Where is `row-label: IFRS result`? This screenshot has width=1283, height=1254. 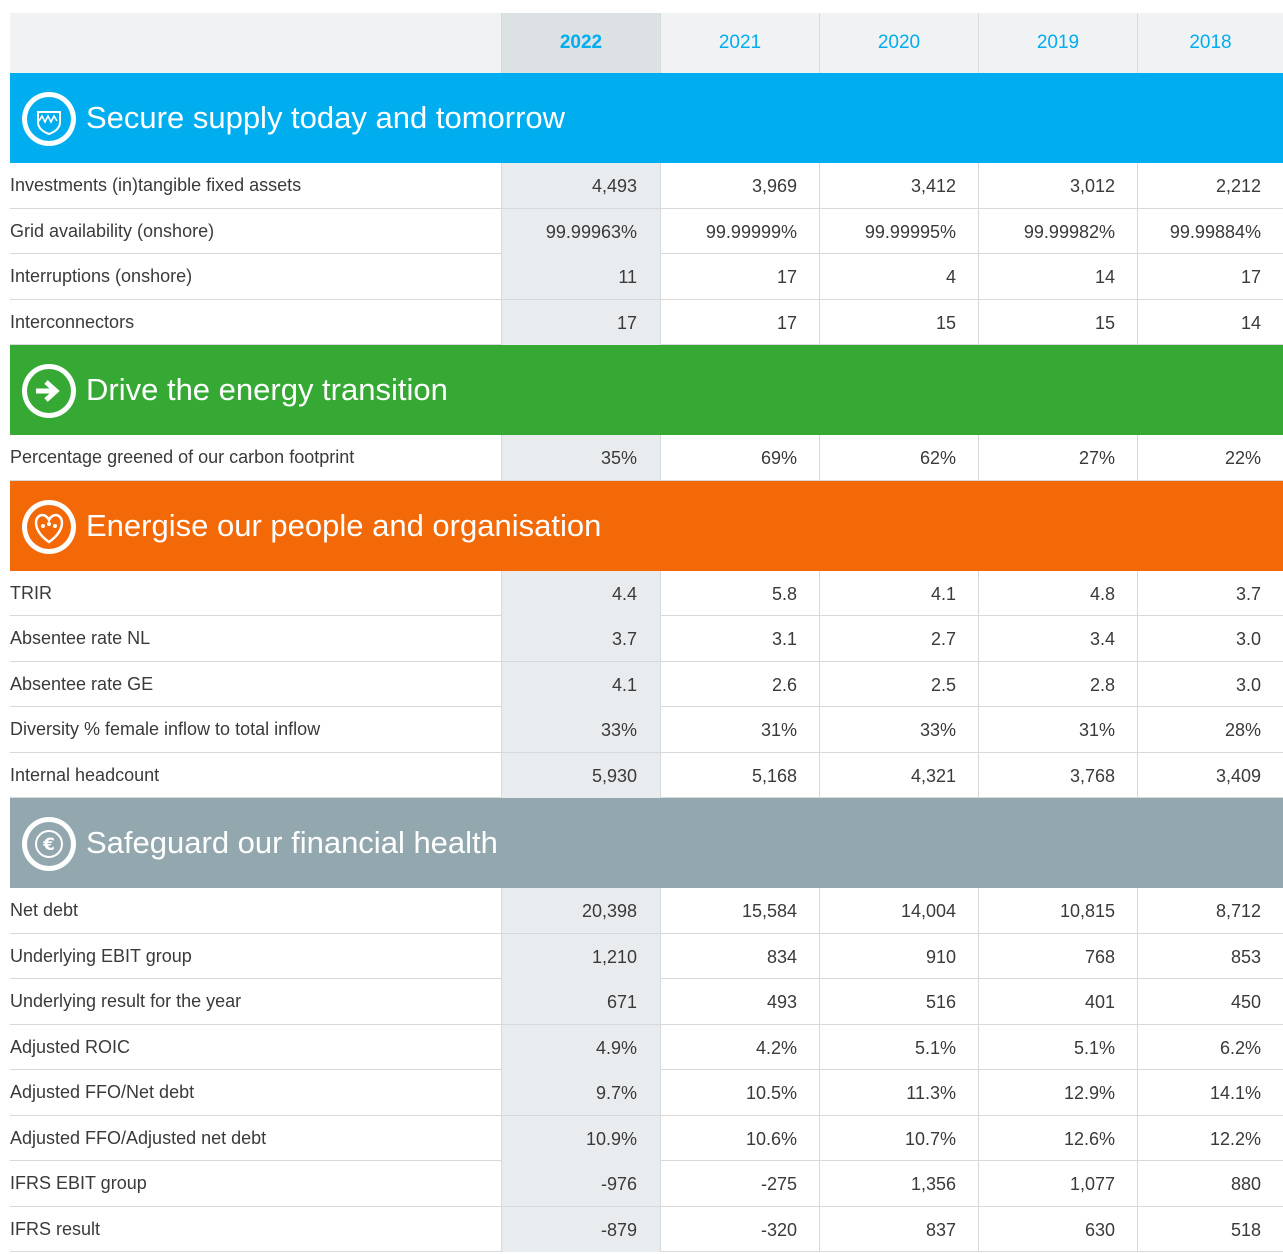
row-label: IFRS result is located at coordinates (55, 1228).